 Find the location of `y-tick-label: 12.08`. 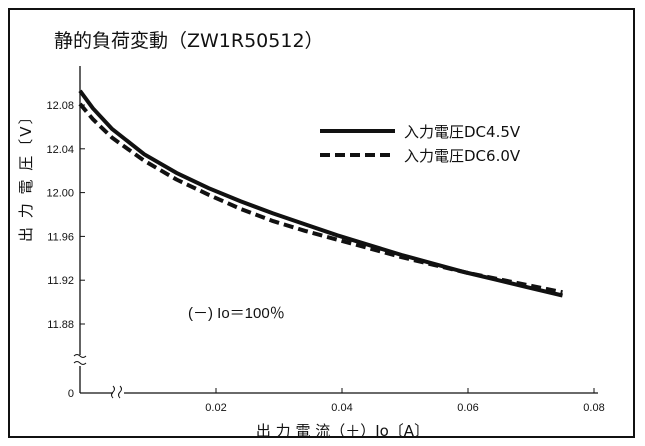

y-tick-label: 12.08 is located at coordinates (60, 106).